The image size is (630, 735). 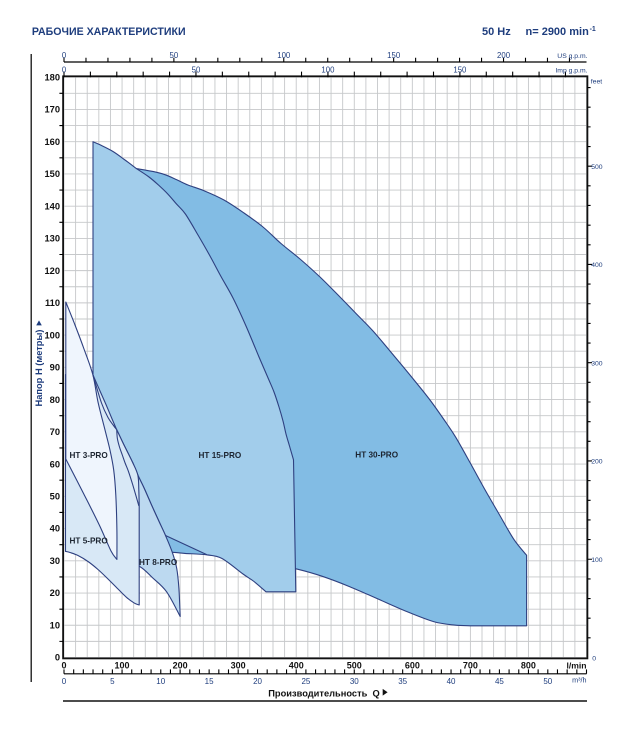 I want to click on svg-text: 5, so click(x=112, y=681).